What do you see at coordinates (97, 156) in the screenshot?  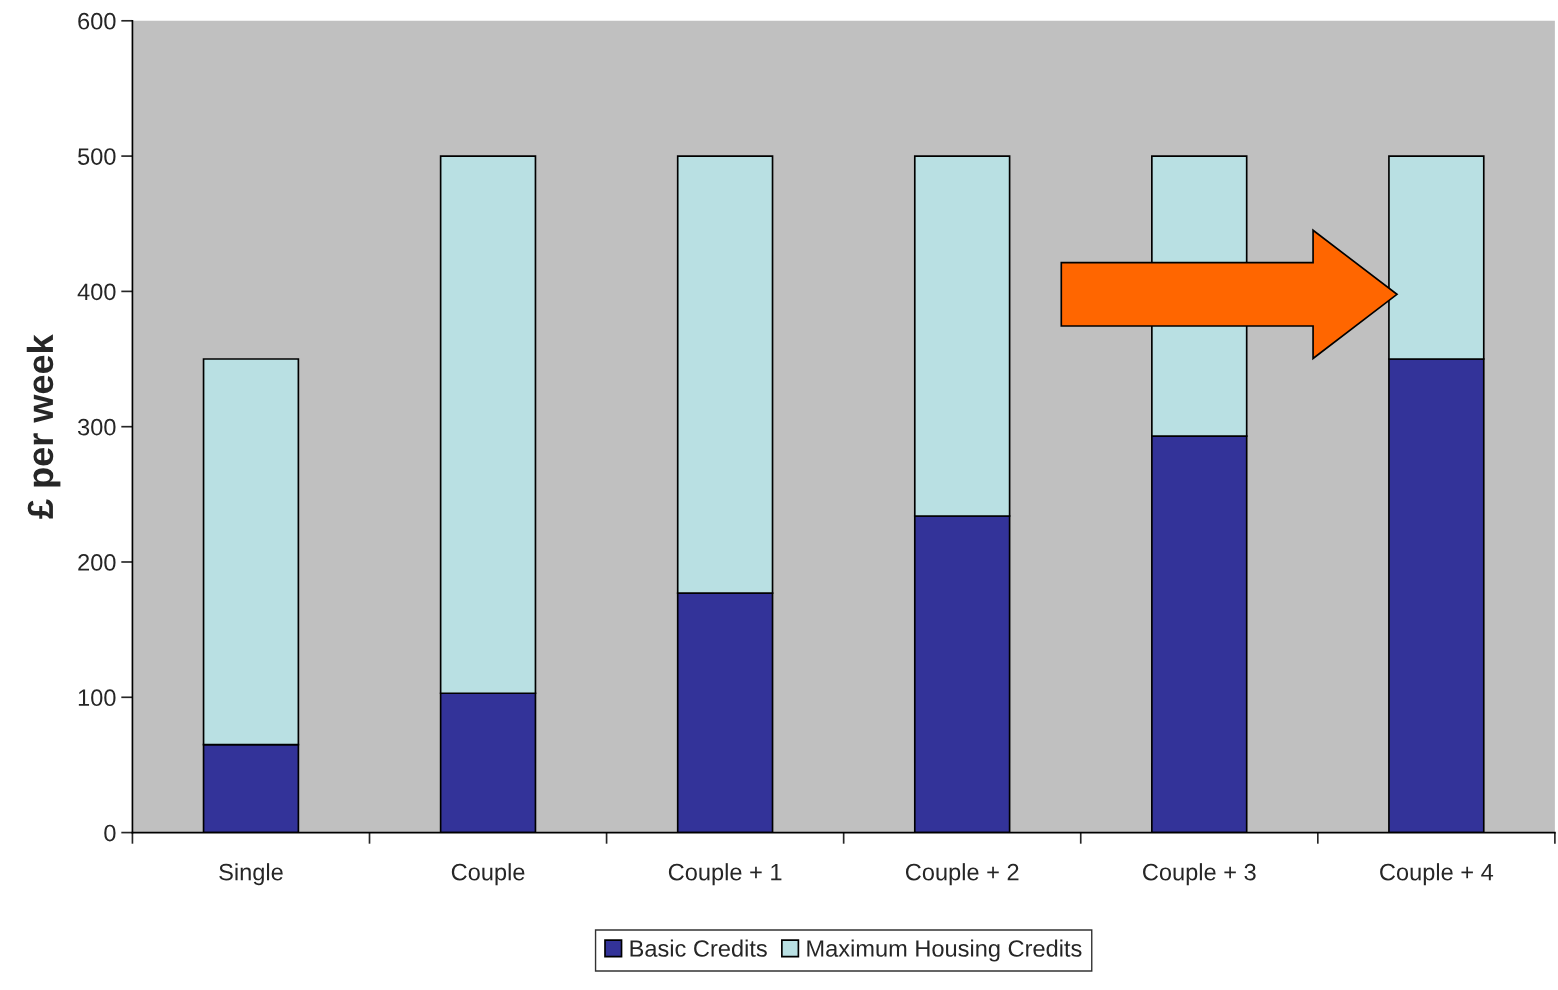 I see `y-tick-label: 500` at bounding box center [97, 156].